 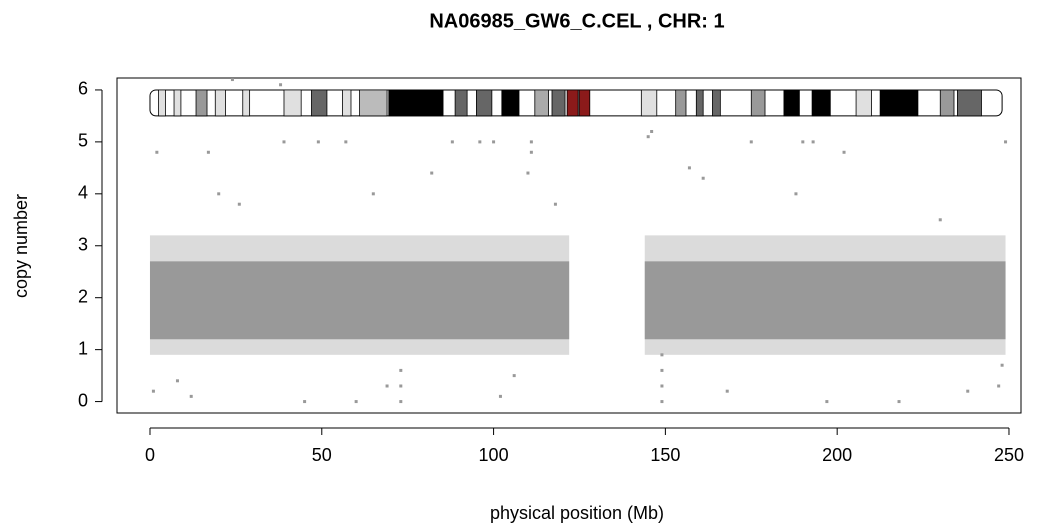 I want to click on y-tick-label: 0, so click(x=83, y=400).